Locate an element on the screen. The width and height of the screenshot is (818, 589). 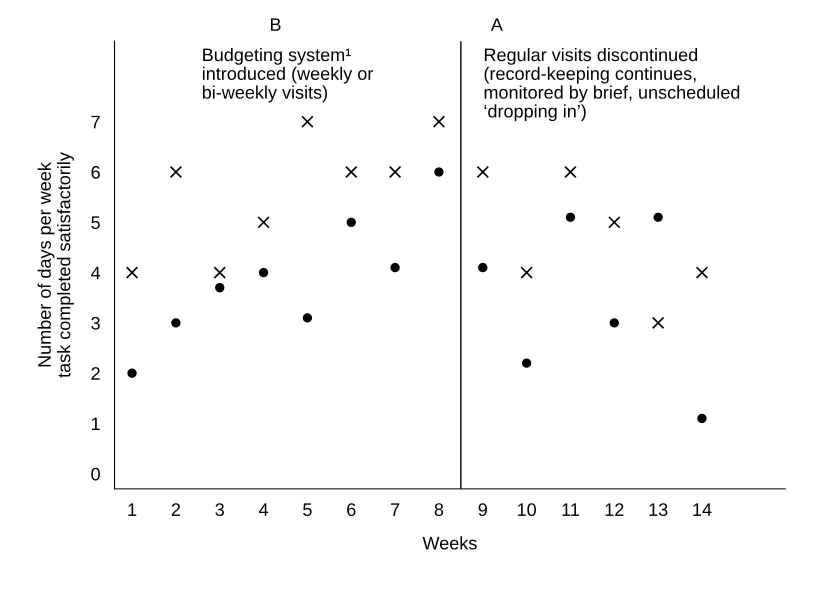
x-tick-label: 4 is located at coordinates (263, 509).